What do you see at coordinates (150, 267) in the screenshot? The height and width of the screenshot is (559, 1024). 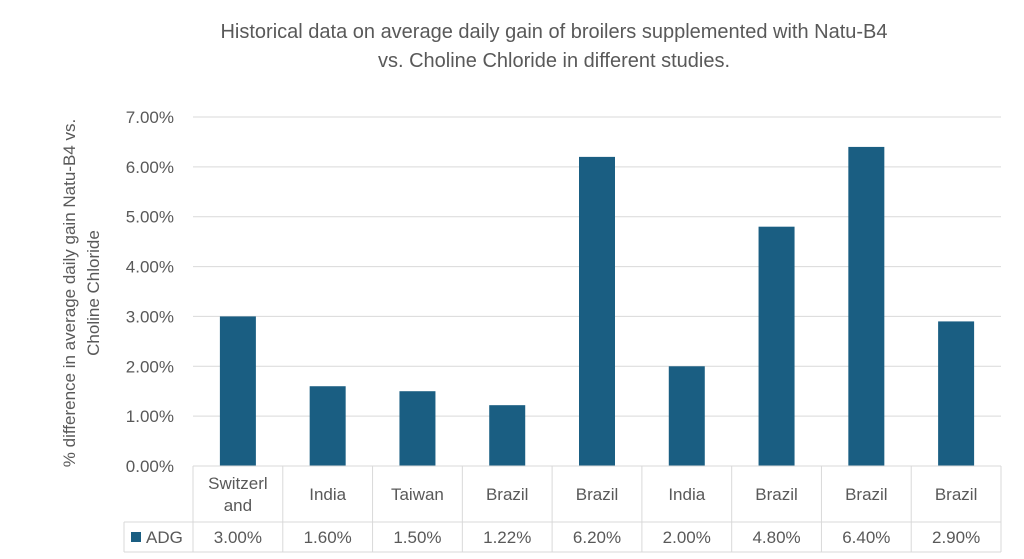 I see `y-tick-label: 4.00%` at bounding box center [150, 267].